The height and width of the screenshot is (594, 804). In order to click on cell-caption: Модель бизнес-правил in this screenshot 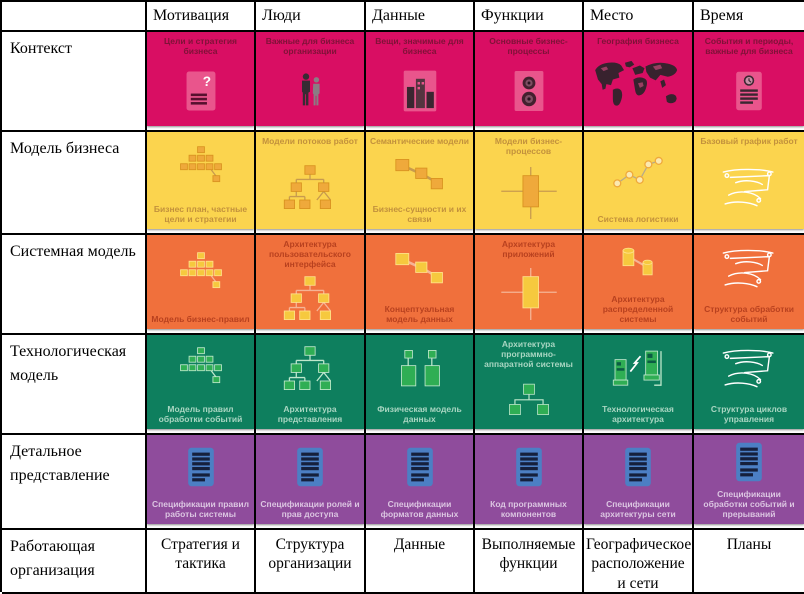, I will do `click(200, 318)`.